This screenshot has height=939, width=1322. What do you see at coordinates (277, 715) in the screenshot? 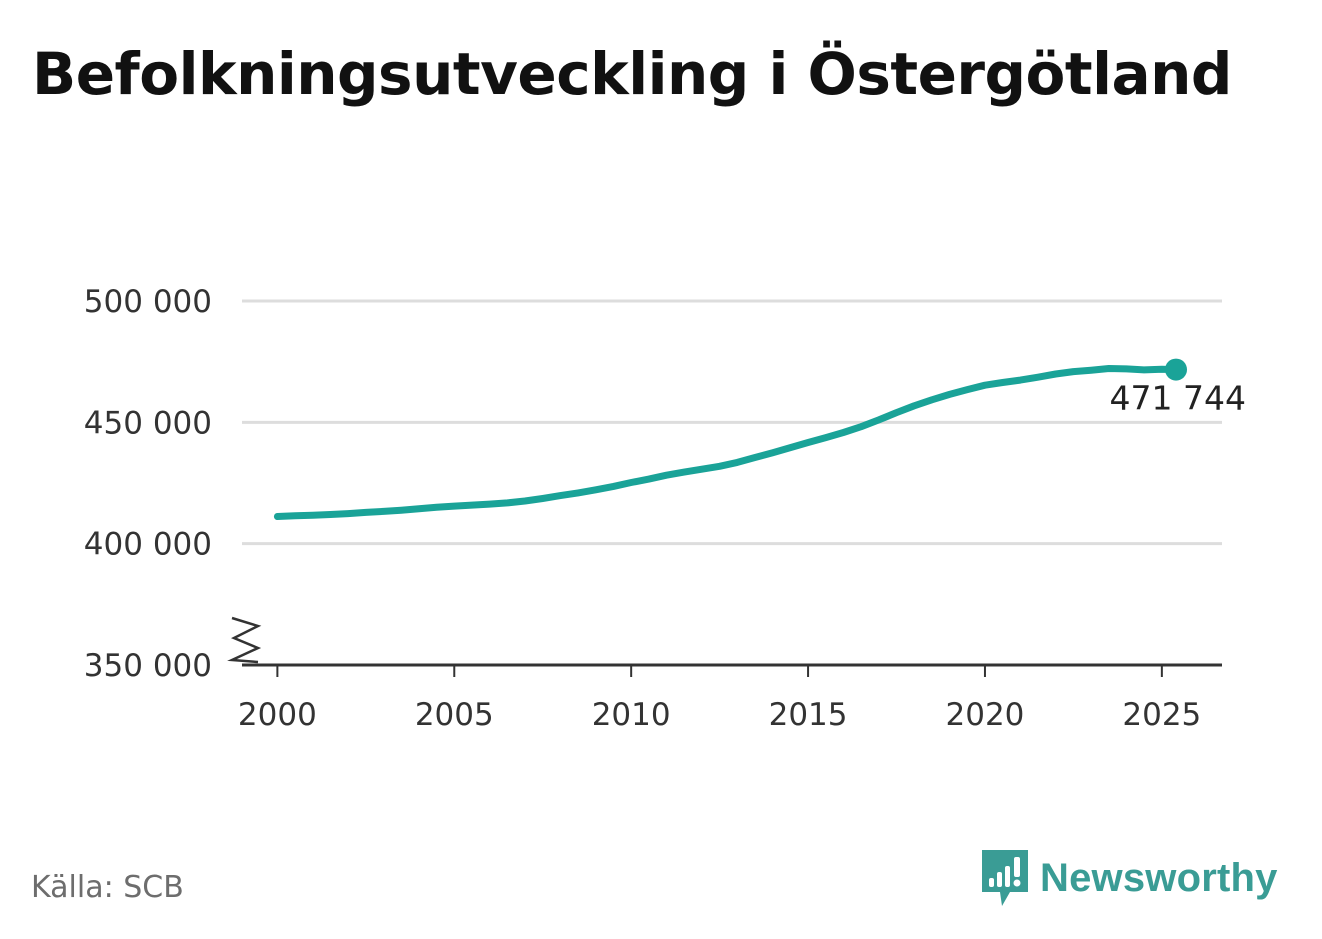
I see `x-tick-label: 2000` at bounding box center [277, 715].